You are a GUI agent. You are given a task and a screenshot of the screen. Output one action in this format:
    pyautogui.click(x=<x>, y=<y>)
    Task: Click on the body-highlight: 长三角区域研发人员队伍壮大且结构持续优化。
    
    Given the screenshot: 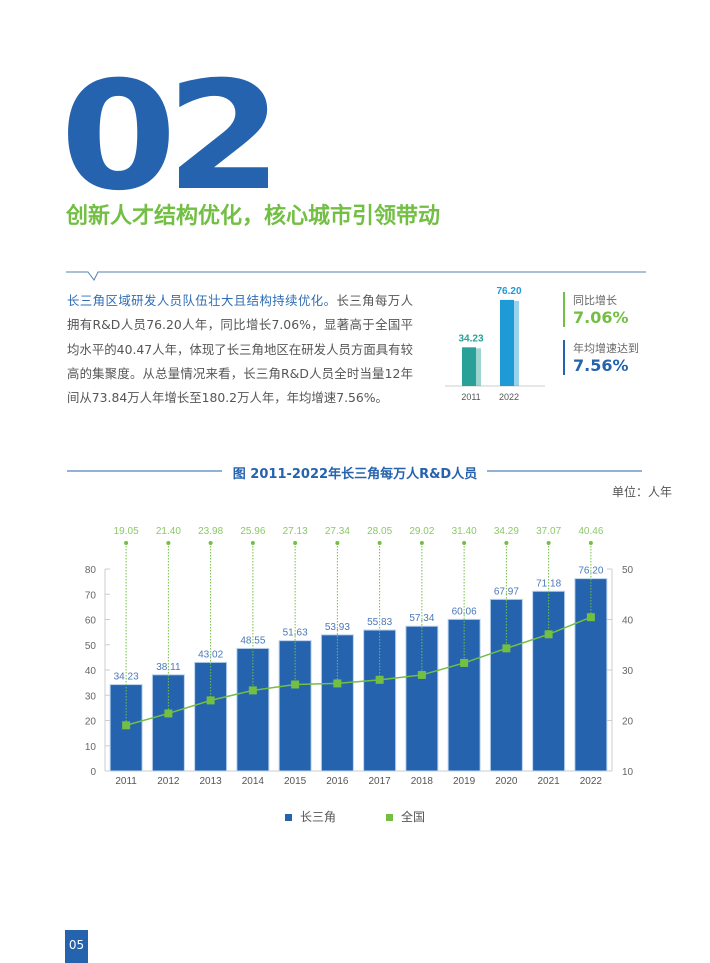 What is the action you would take?
    pyautogui.click(x=202, y=300)
    